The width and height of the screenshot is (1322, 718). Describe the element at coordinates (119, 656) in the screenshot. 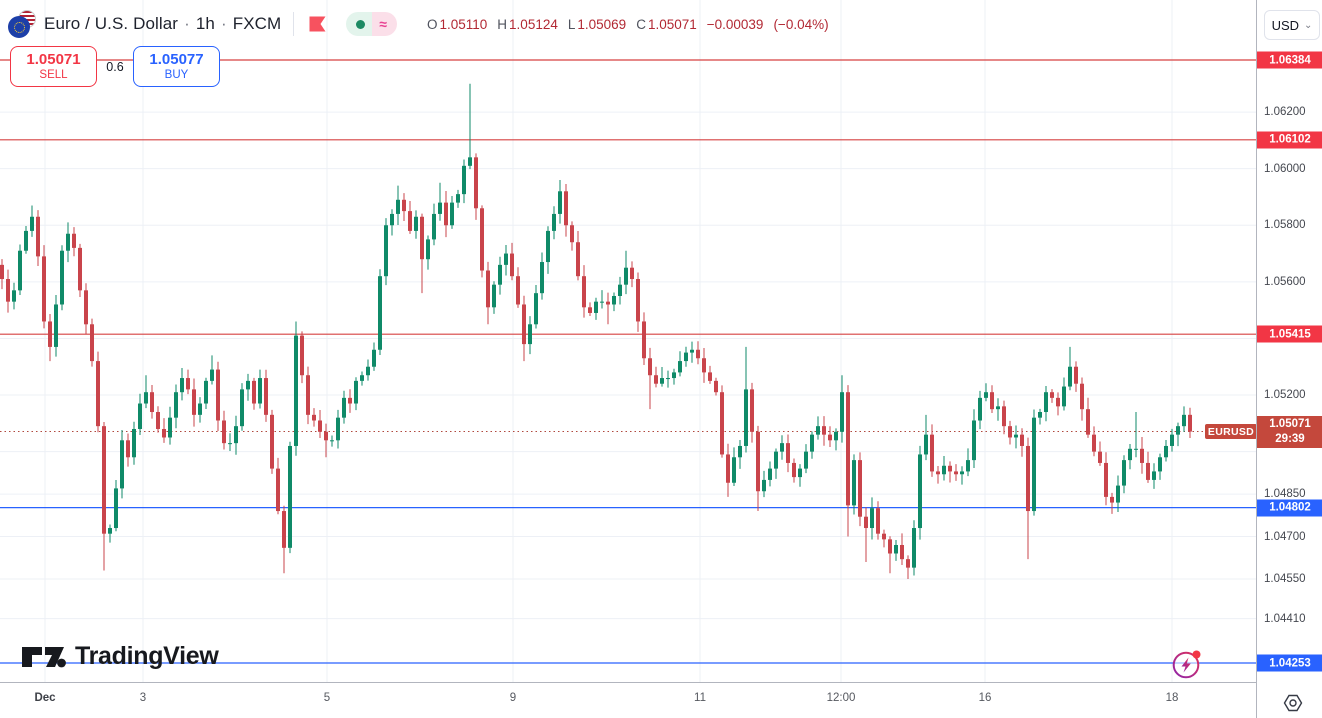

I see `tradingview-logo: TradingView` at that location.